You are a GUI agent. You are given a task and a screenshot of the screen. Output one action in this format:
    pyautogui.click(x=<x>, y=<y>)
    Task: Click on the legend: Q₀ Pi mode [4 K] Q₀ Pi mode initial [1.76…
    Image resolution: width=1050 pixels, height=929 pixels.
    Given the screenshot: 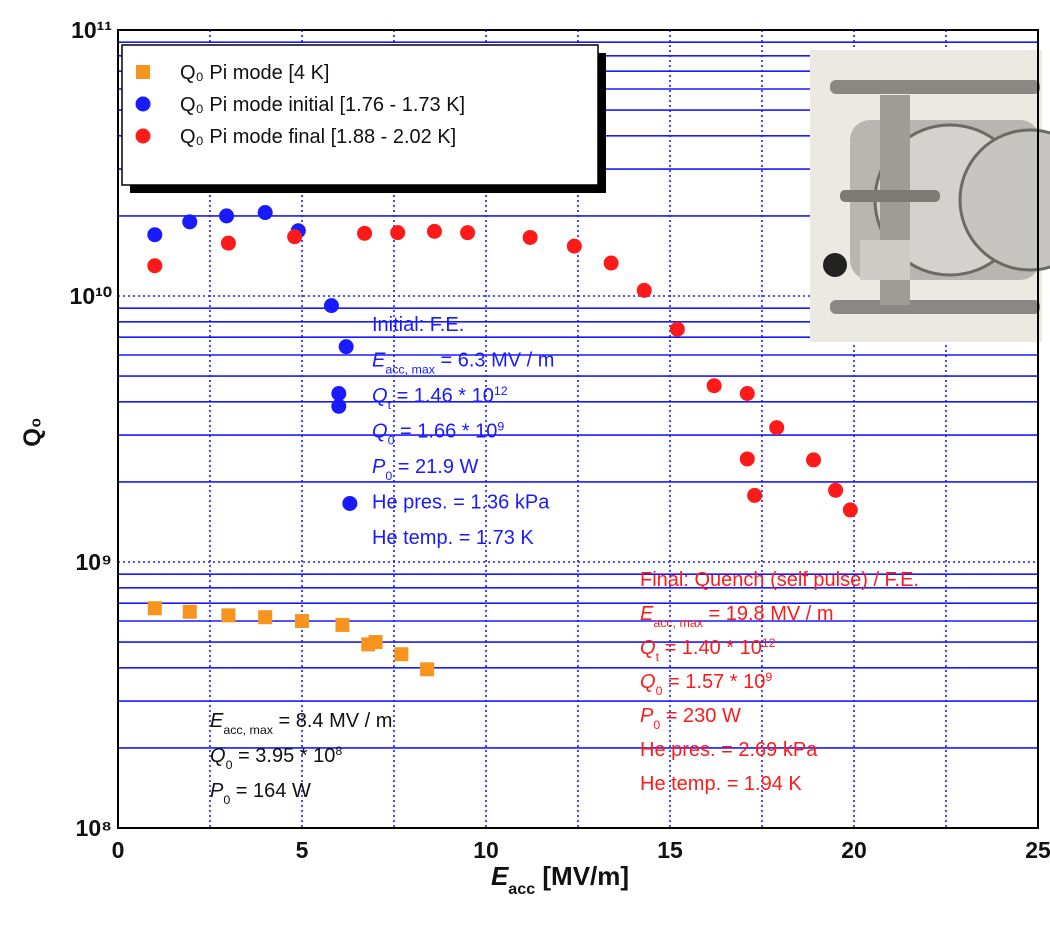 What is the action you would take?
    pyautogui.click(x=363, y=118)
    